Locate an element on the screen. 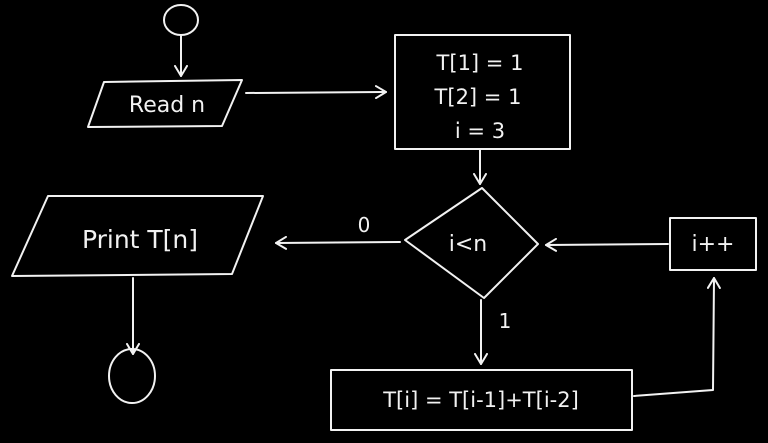  read-node-label: Read n is located at coordinates (167, 105).